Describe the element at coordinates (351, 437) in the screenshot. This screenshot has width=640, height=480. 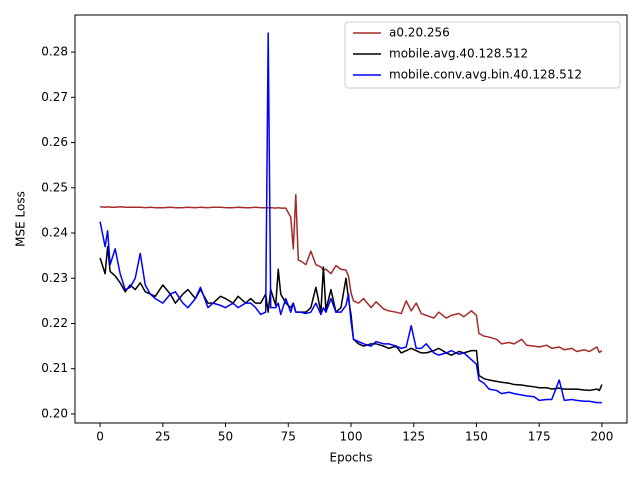
I see `x-tick-label: 100` at that location.